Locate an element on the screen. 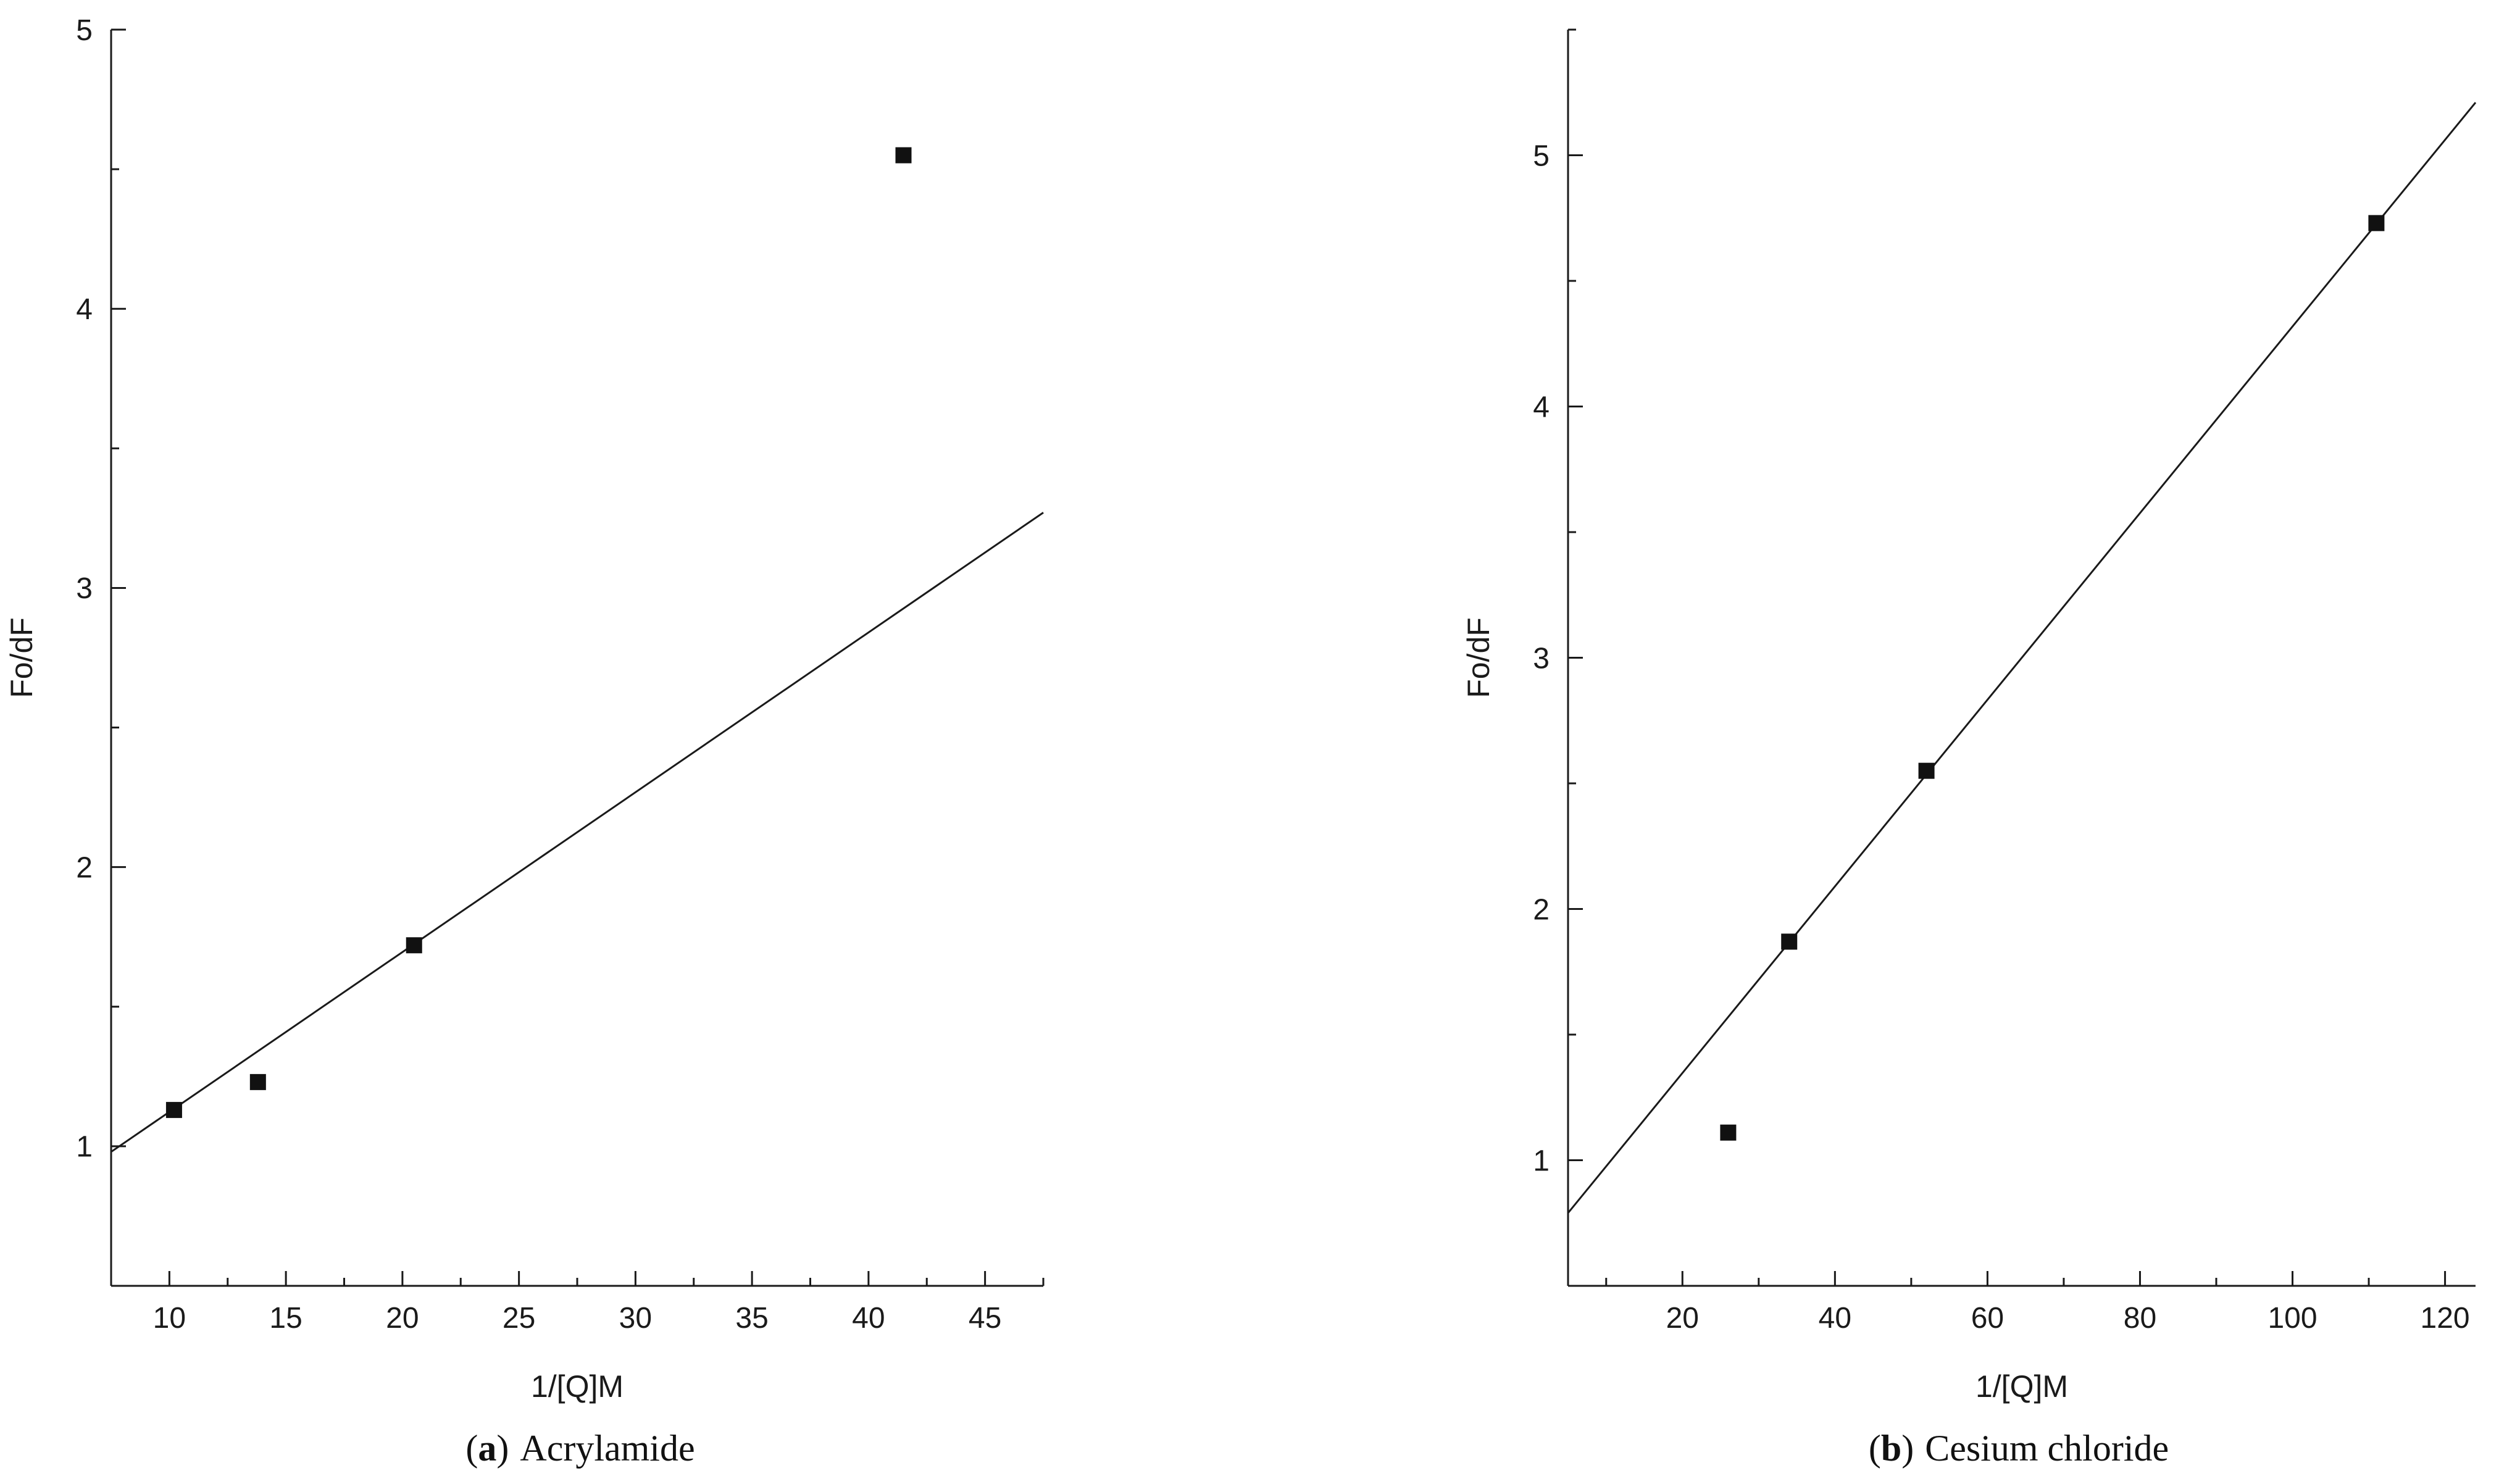 Image resolution: width=2499 pixels, height=1484 pixels. x-tick-label: 25 is located at coordinates (519, 1318).